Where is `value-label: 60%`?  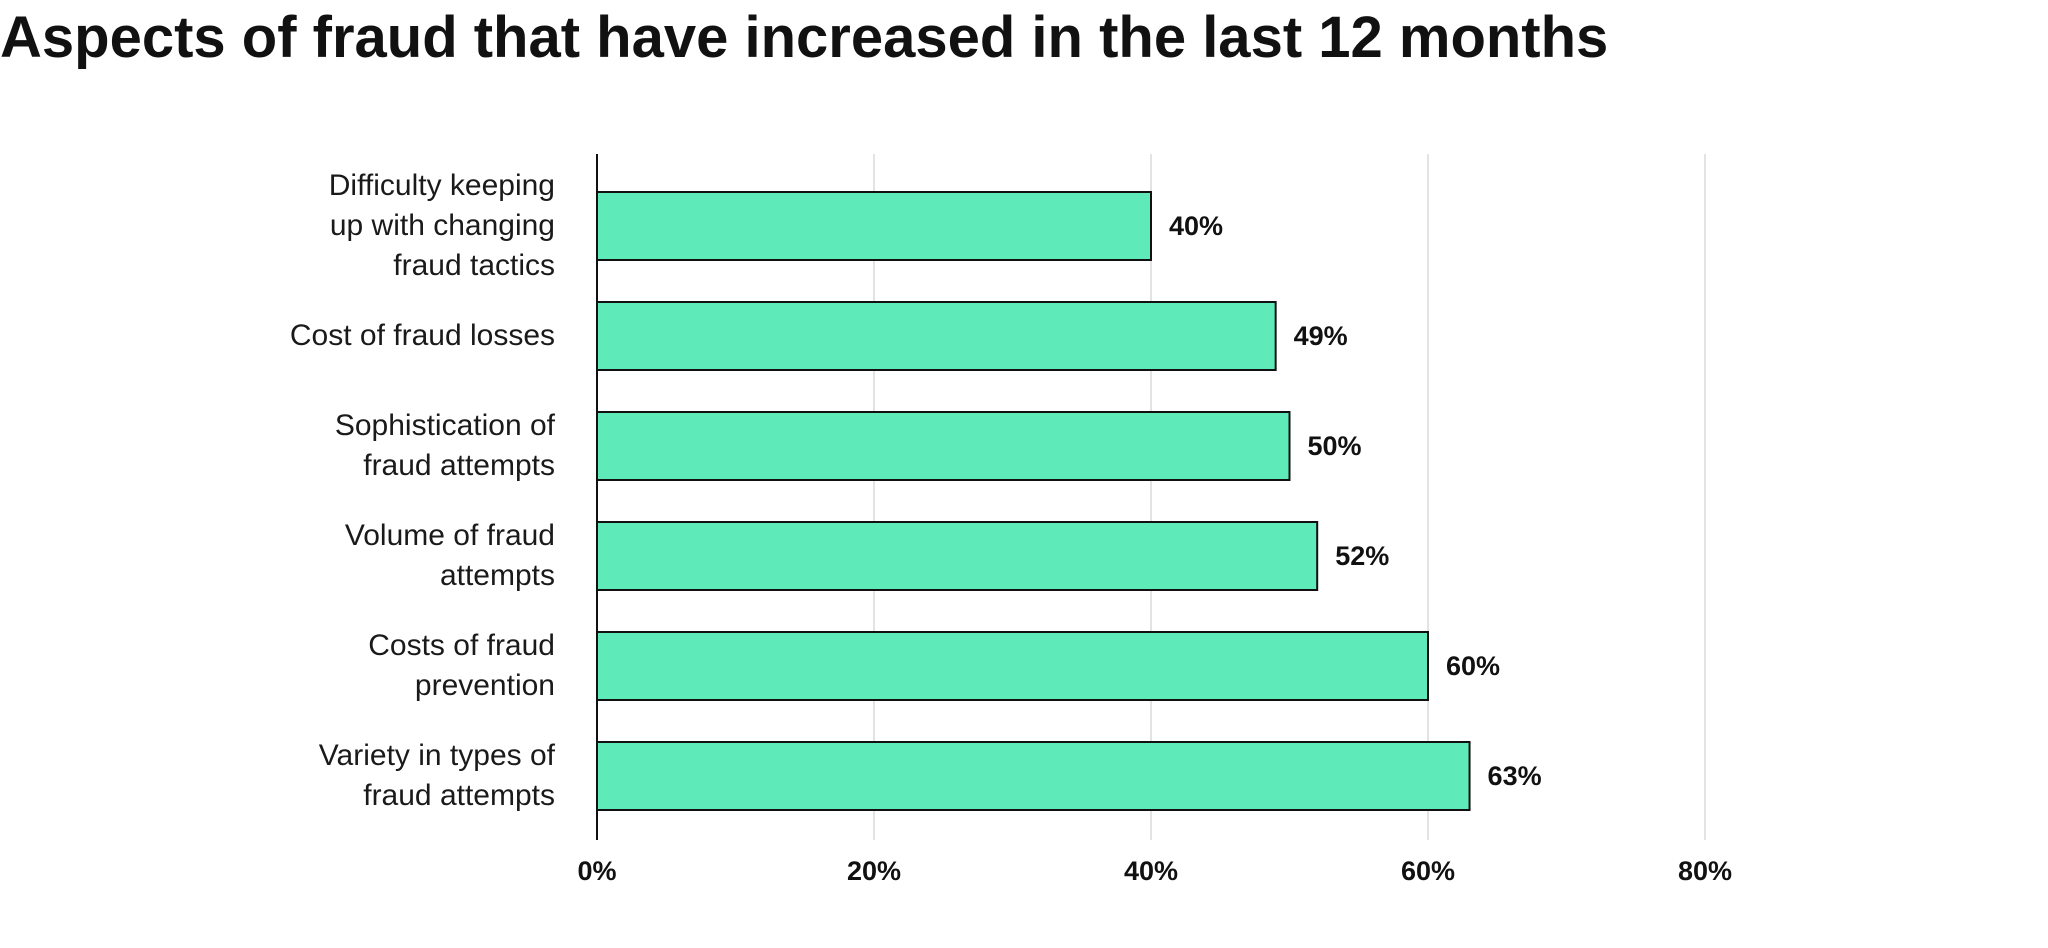
value-label: 60% is located at coordinates (1473, 666).